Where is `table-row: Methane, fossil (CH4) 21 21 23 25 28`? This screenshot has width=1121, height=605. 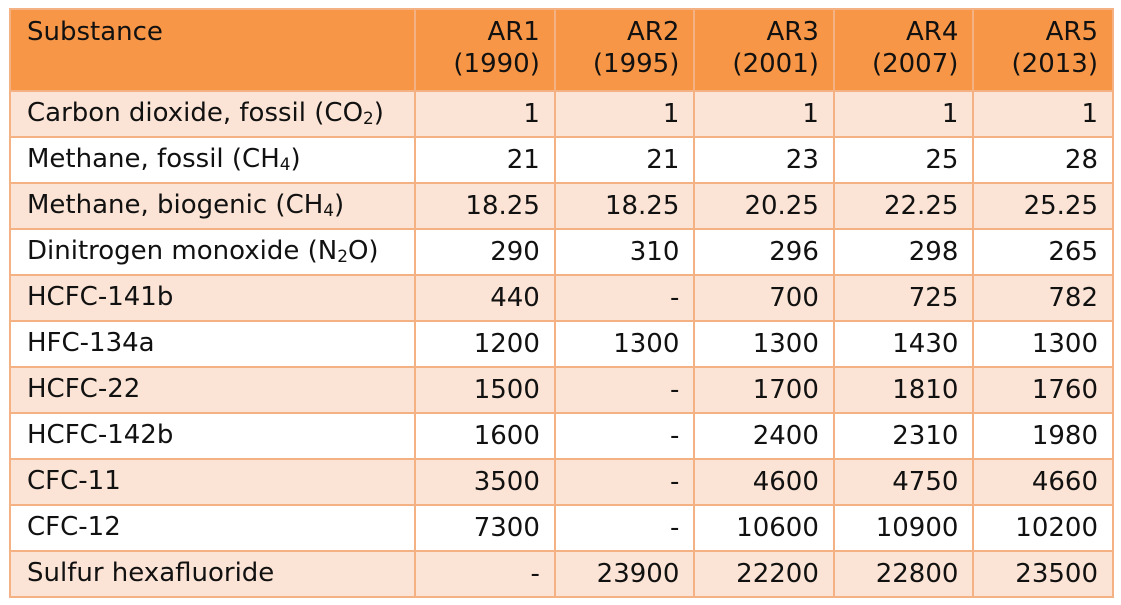
table-row: Methane, fossil (CH4) 21 21 23 25 28 is located at coordinates (561, 160).